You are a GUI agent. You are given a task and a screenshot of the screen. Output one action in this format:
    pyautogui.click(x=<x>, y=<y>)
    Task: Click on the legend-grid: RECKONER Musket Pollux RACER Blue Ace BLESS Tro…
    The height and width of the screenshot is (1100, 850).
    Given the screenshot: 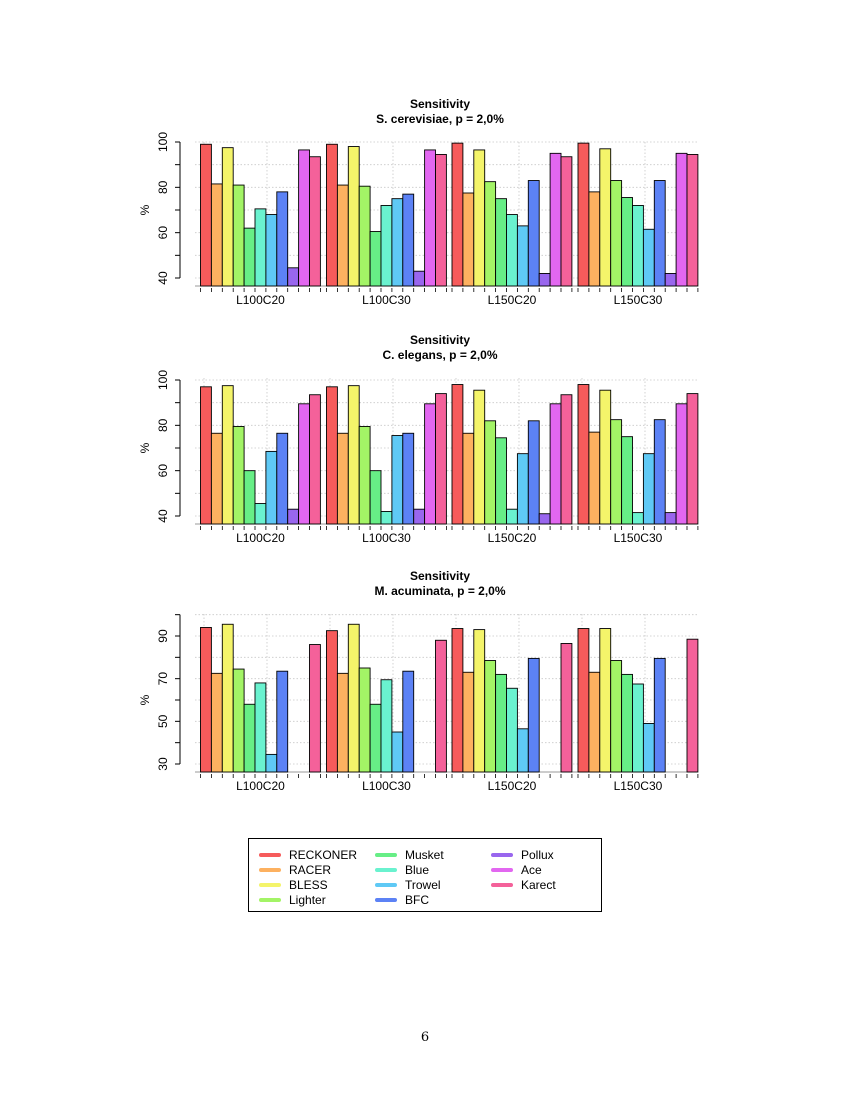 What is the action you would take?
    pyautogui.click(x=433, y=877)
    